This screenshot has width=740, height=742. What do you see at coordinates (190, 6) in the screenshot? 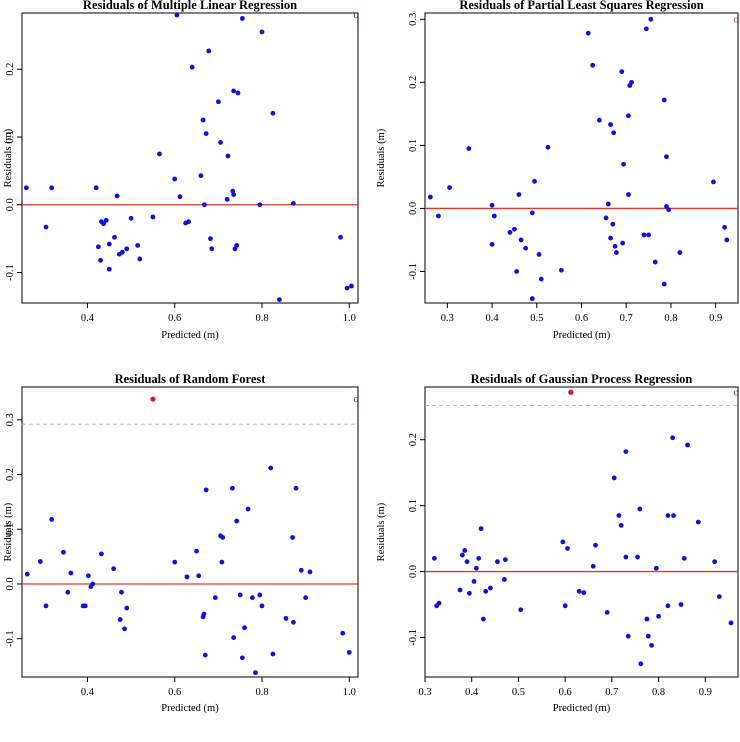
I see `plot-title: Residuals of Multiple Linear Regression` at bounding box center [190, 6].